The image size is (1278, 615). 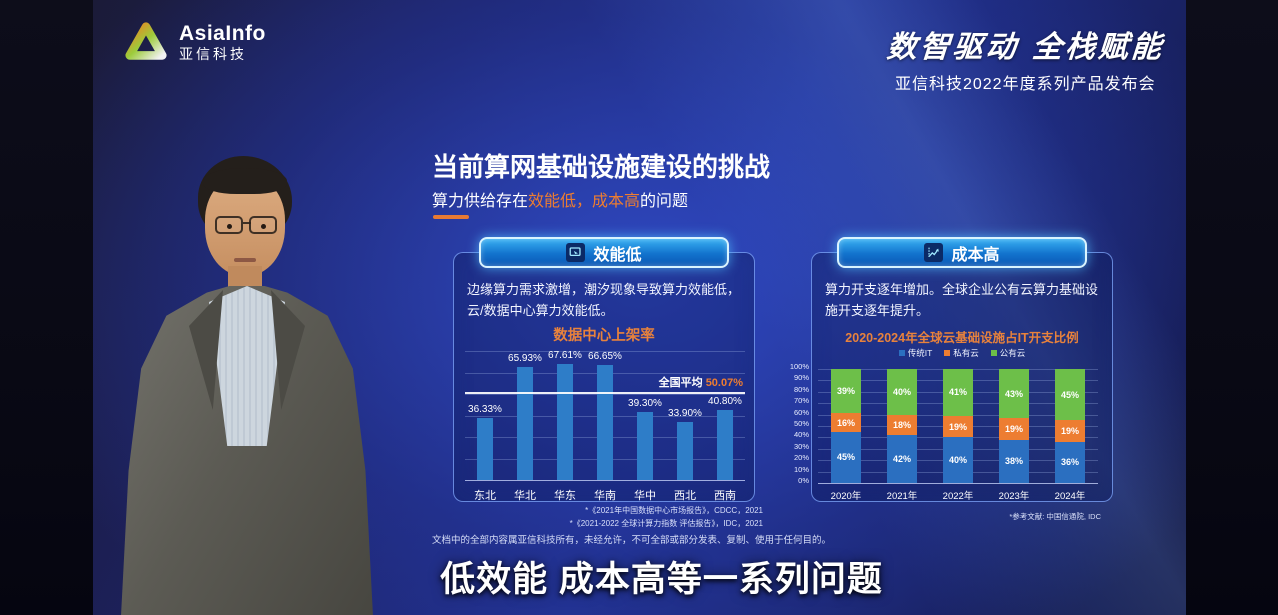 I want to click on asiainfo-logo-icon, so click(x=146, y=41).